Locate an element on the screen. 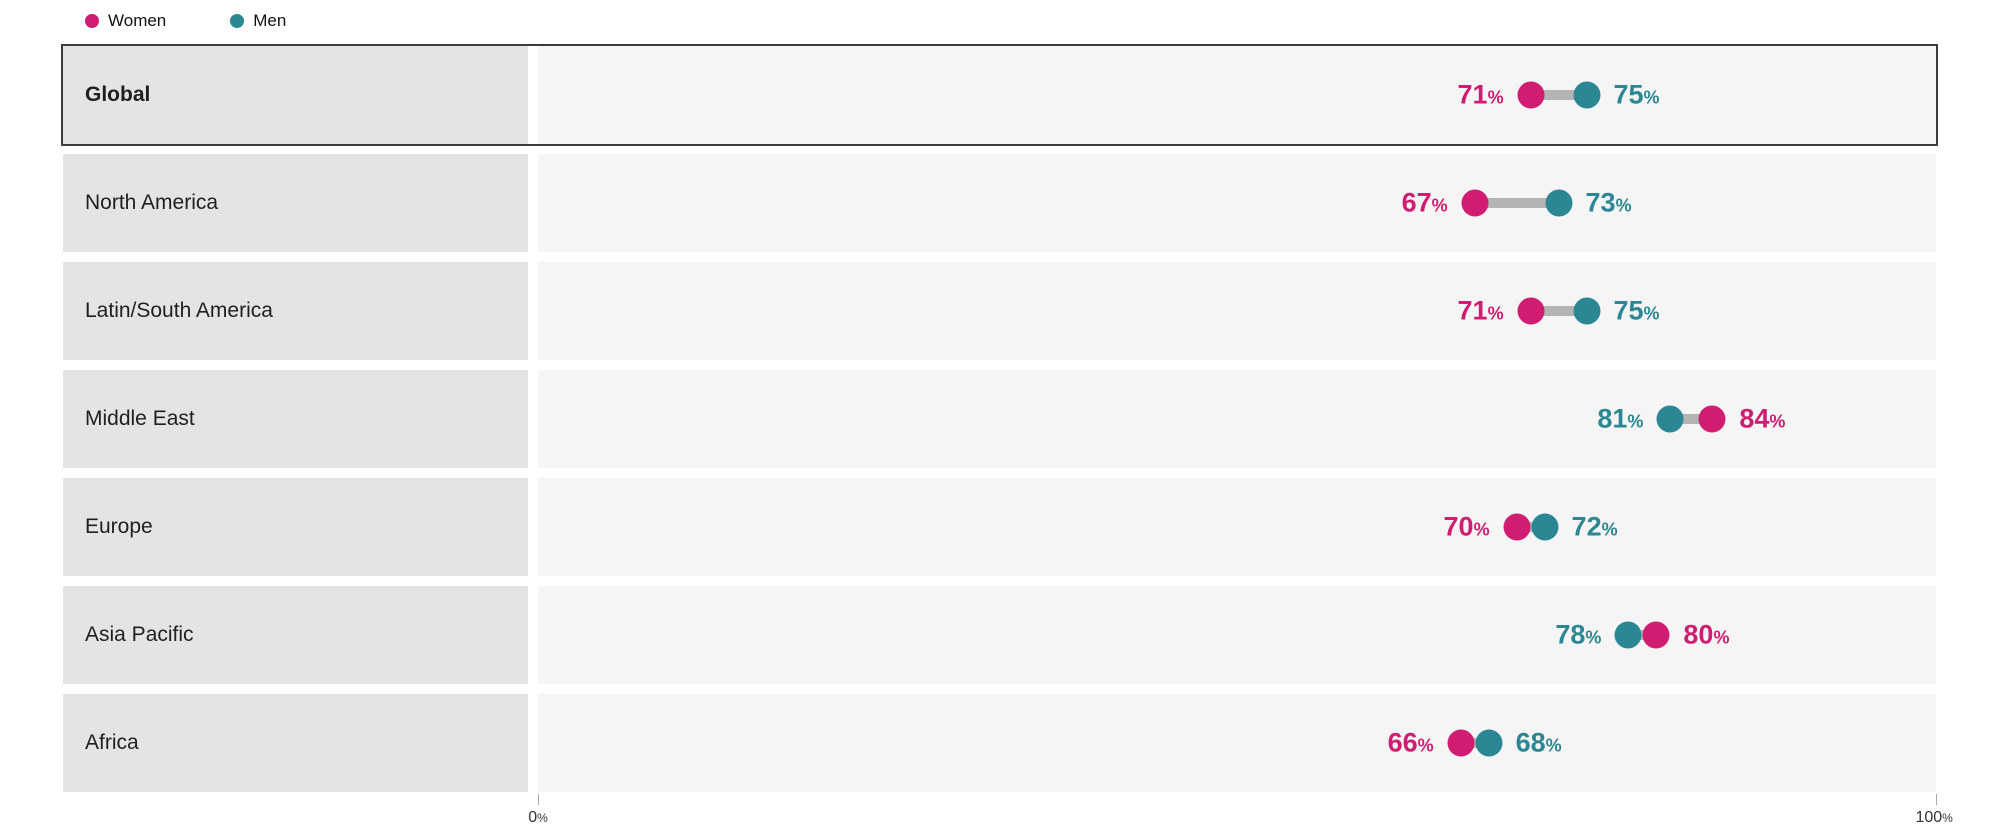 The width and height of the screenshot is (2000, 833). low-value-label: 66% is located at coordinates (1410, 742).